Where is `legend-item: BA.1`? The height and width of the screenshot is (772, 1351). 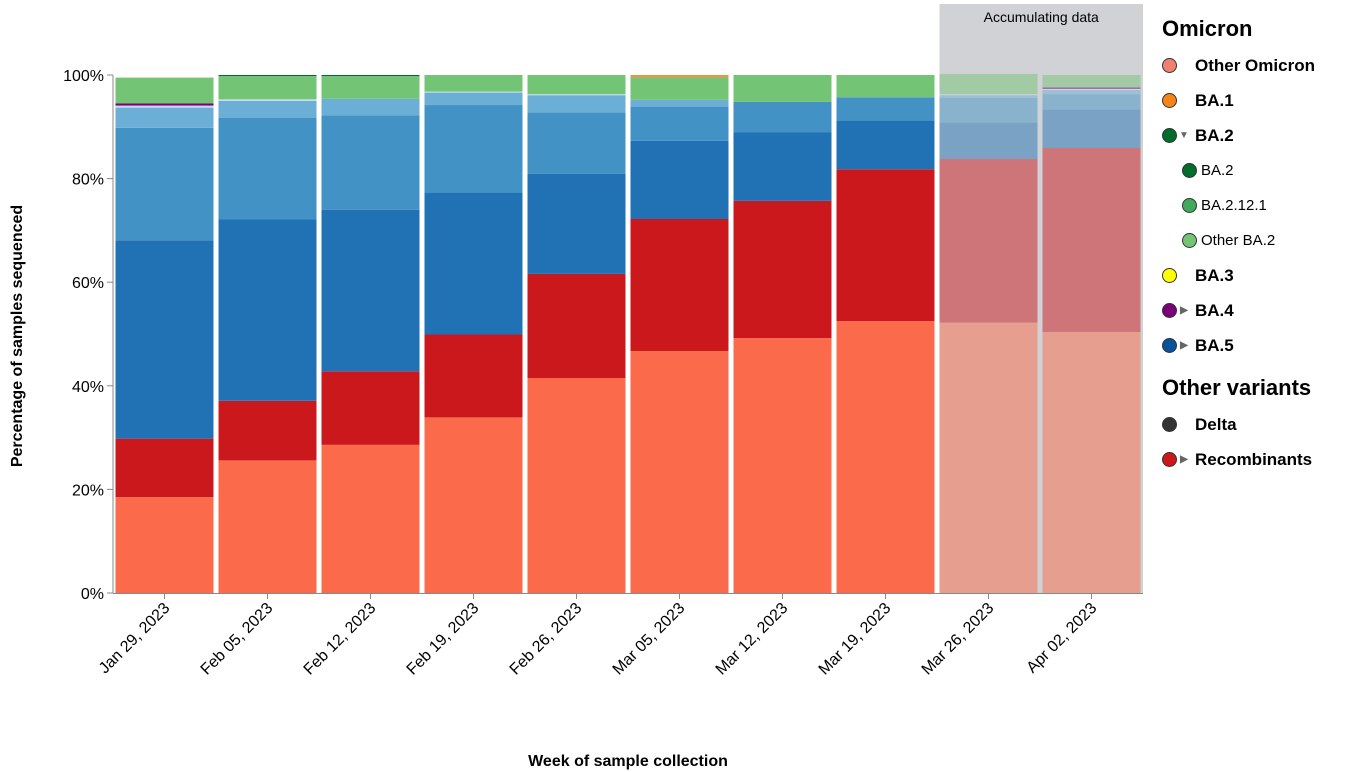 legend-item: BA.1 is located at coordinates (1254, 100).